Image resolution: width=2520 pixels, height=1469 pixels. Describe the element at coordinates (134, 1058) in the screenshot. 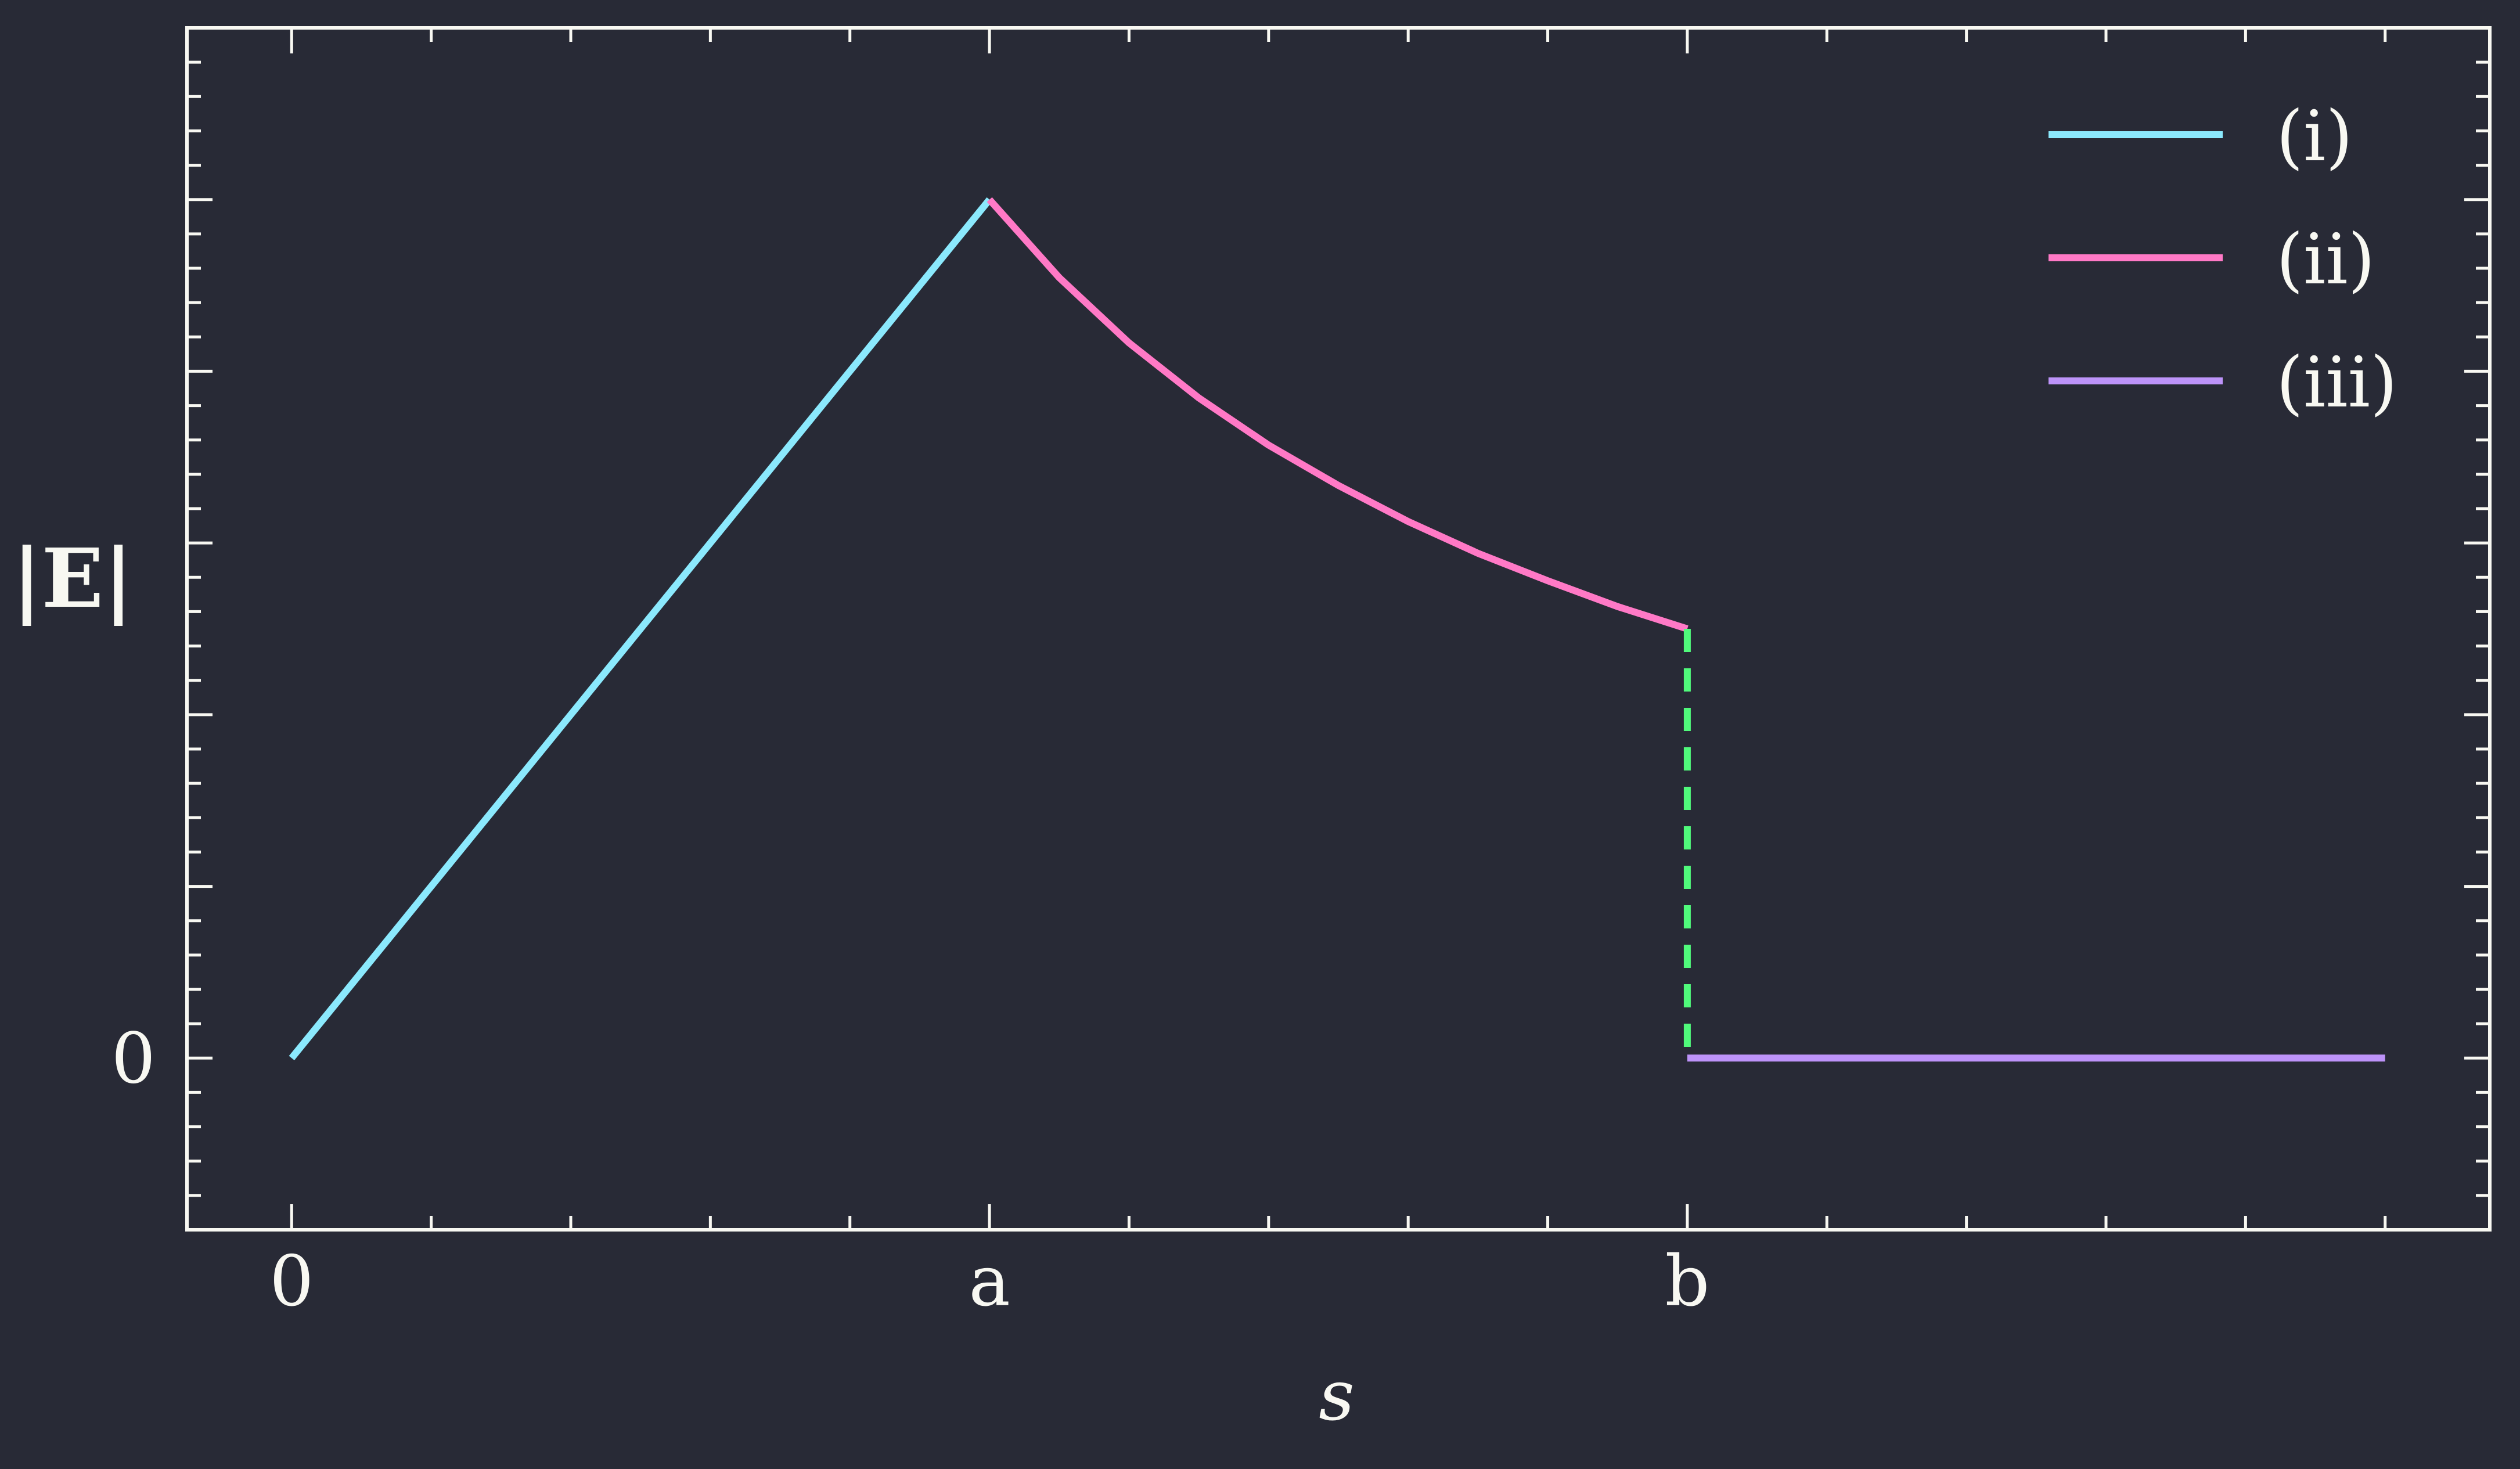

I see `y-tick-label: 0` at that location.